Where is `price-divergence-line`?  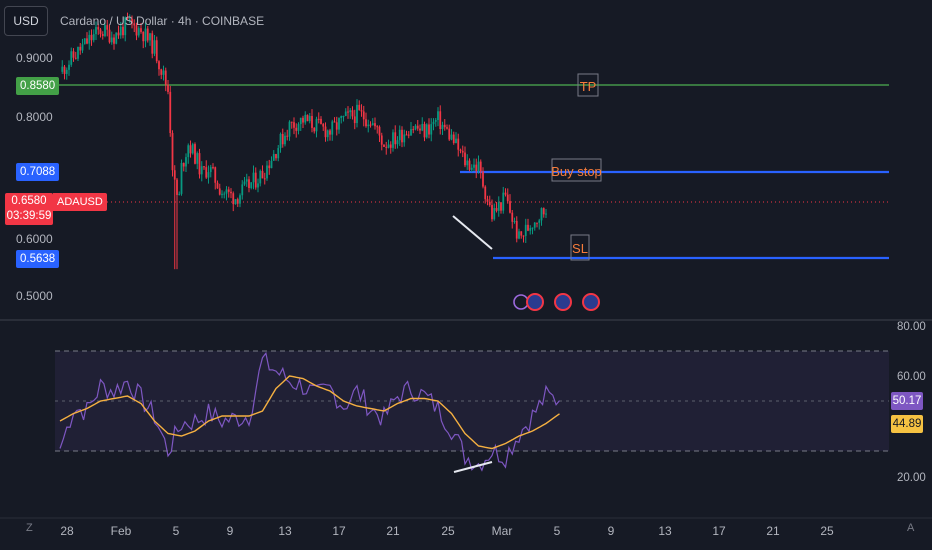
price-divergence-line is located at coordinates (472, 232).